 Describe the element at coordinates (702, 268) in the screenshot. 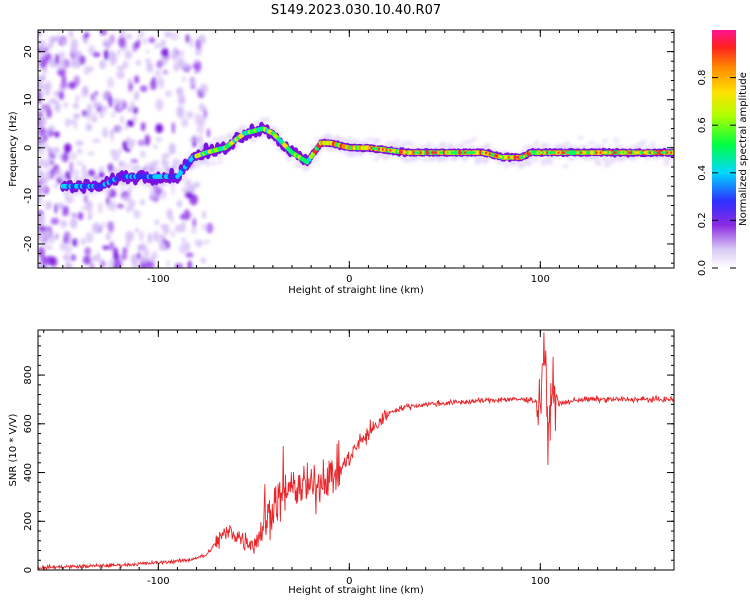

I see `colorbar-tick-label: 0.0` at that location.